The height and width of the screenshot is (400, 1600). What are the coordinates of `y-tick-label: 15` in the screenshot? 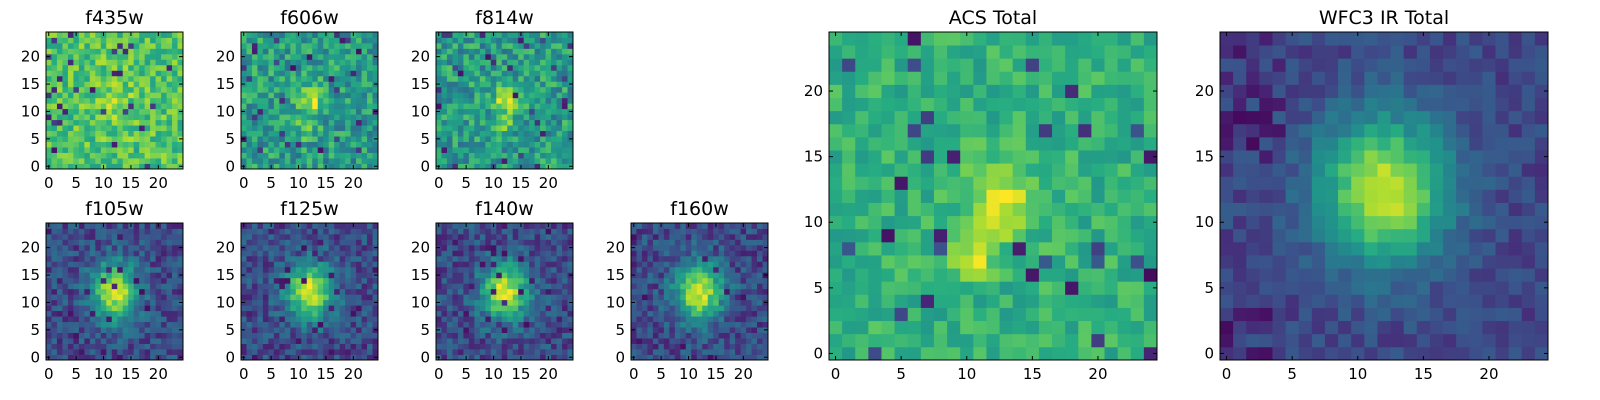 It's located at (225, 84).